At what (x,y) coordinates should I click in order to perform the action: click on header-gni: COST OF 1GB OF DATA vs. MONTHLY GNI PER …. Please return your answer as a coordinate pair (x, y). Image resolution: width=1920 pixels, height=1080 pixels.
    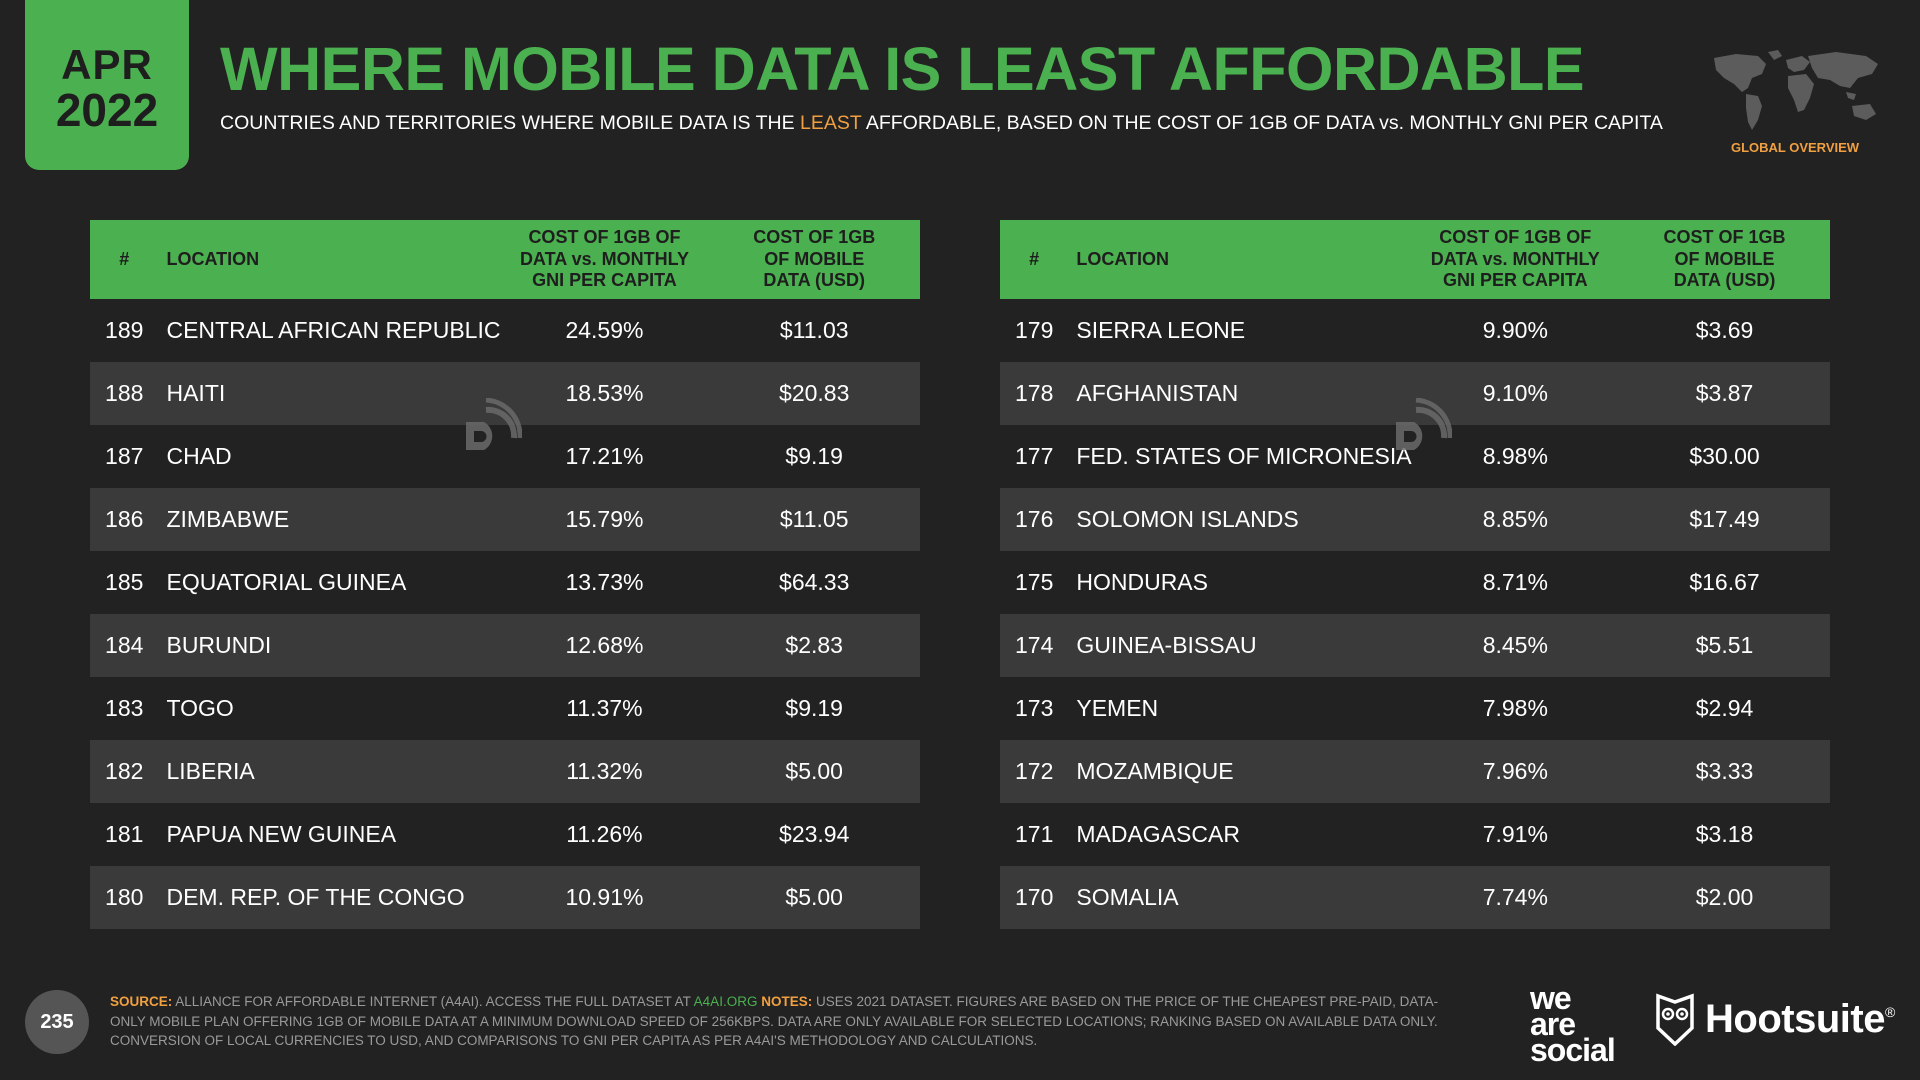
    Looking at the image, I should click on (604, 259).